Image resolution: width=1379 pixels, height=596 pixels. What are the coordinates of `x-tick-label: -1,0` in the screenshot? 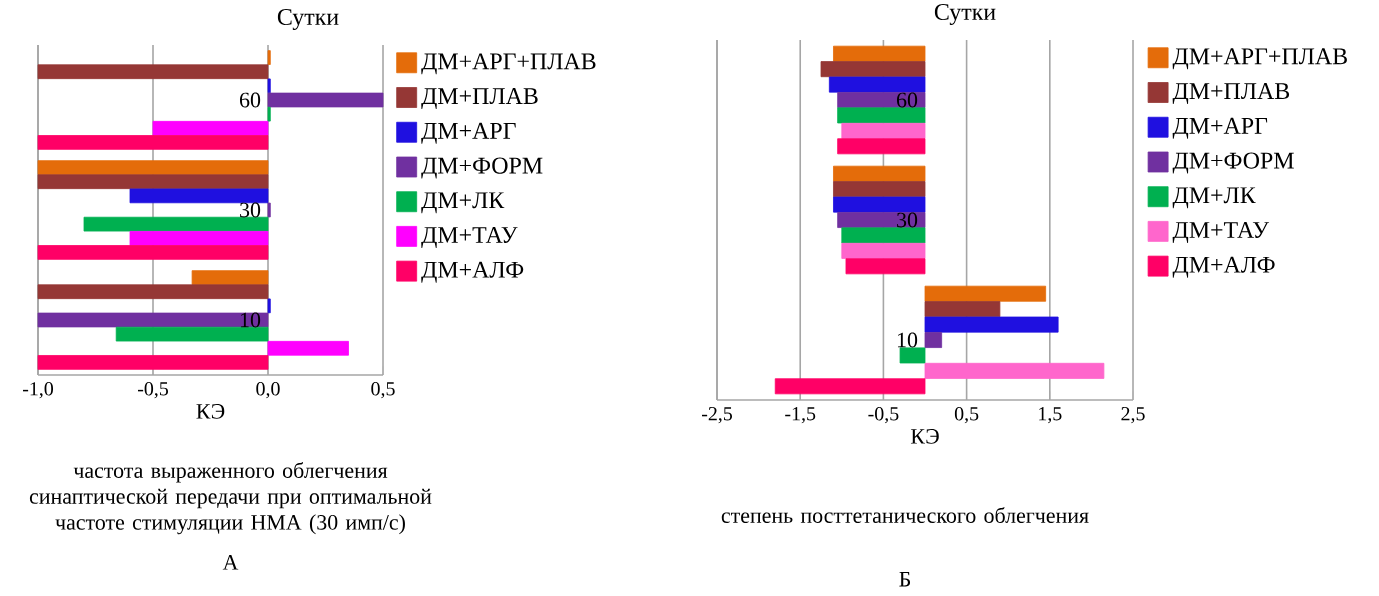 It's located at (38, 390).